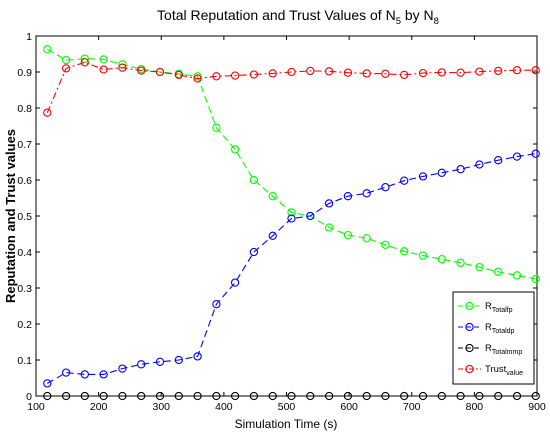  What do you see at coordinates (475, 407) in the screenshot?
I see `x-tick-label: 800` at bounding box center [475, 407].